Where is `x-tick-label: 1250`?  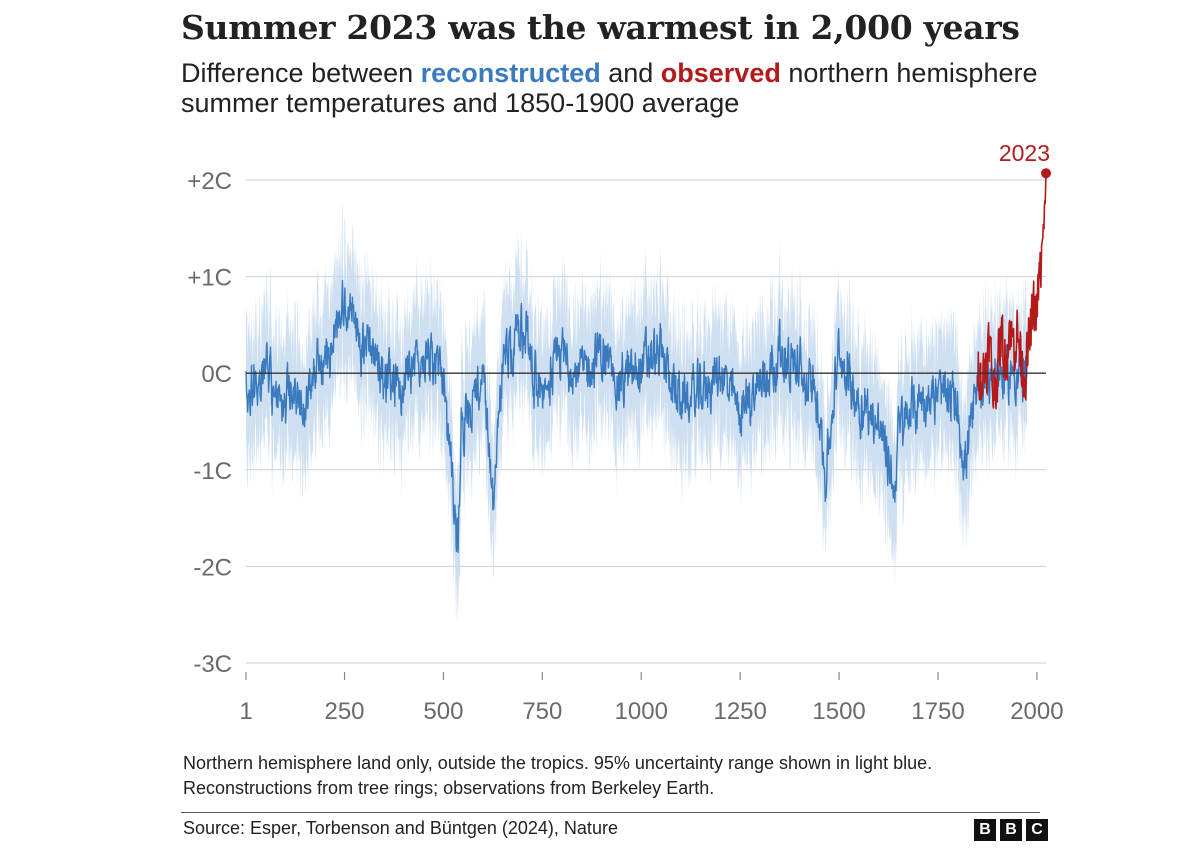 x-tick-label: 1250 is located at coordinates (739, 711).